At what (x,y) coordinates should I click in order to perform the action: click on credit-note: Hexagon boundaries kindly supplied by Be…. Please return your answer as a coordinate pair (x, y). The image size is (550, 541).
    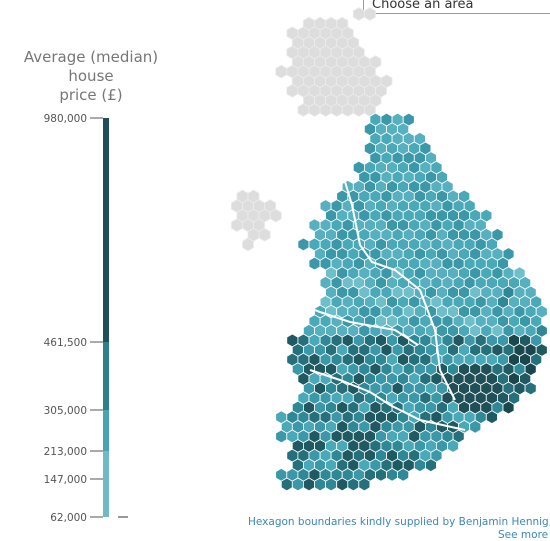
    Looking at the image, I should click on (399, 522).